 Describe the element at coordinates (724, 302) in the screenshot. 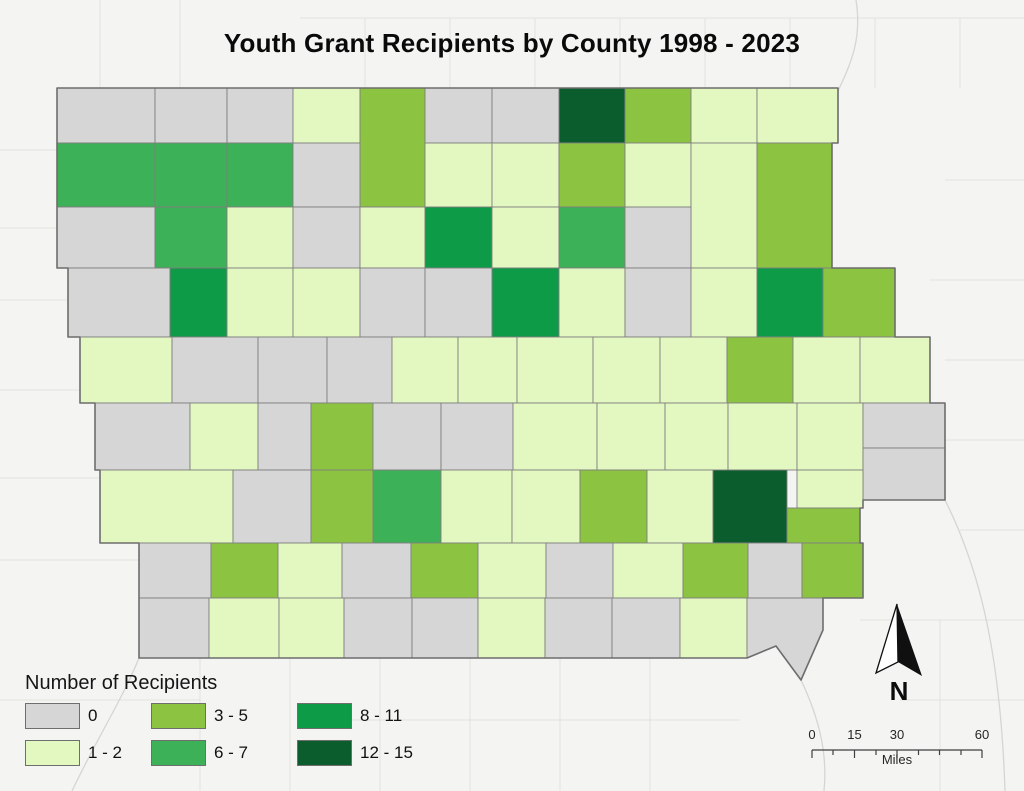

I see `county-buchanan` at that location.